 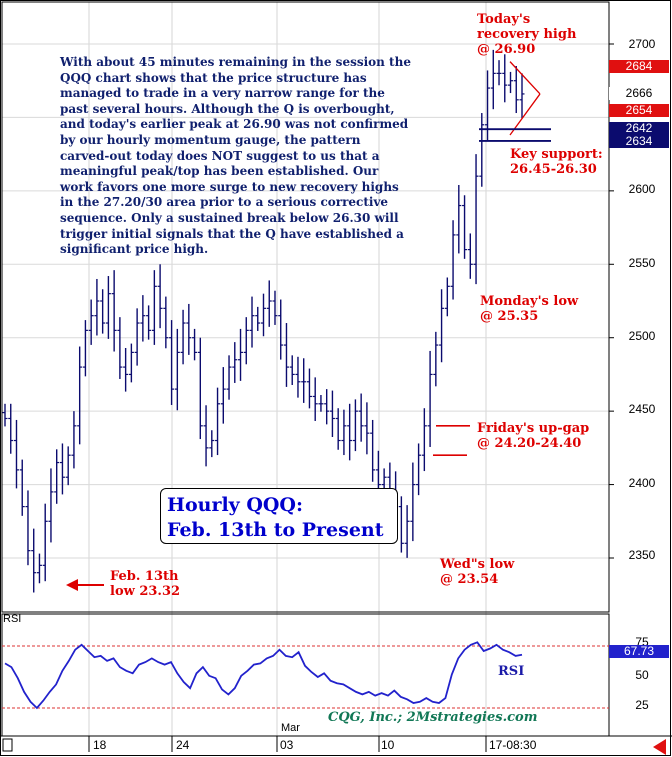 What do you see at coordinates (642, 705) in the screenshot?
I see `rsi-level-label: 25` at bounding box center [642, 705].